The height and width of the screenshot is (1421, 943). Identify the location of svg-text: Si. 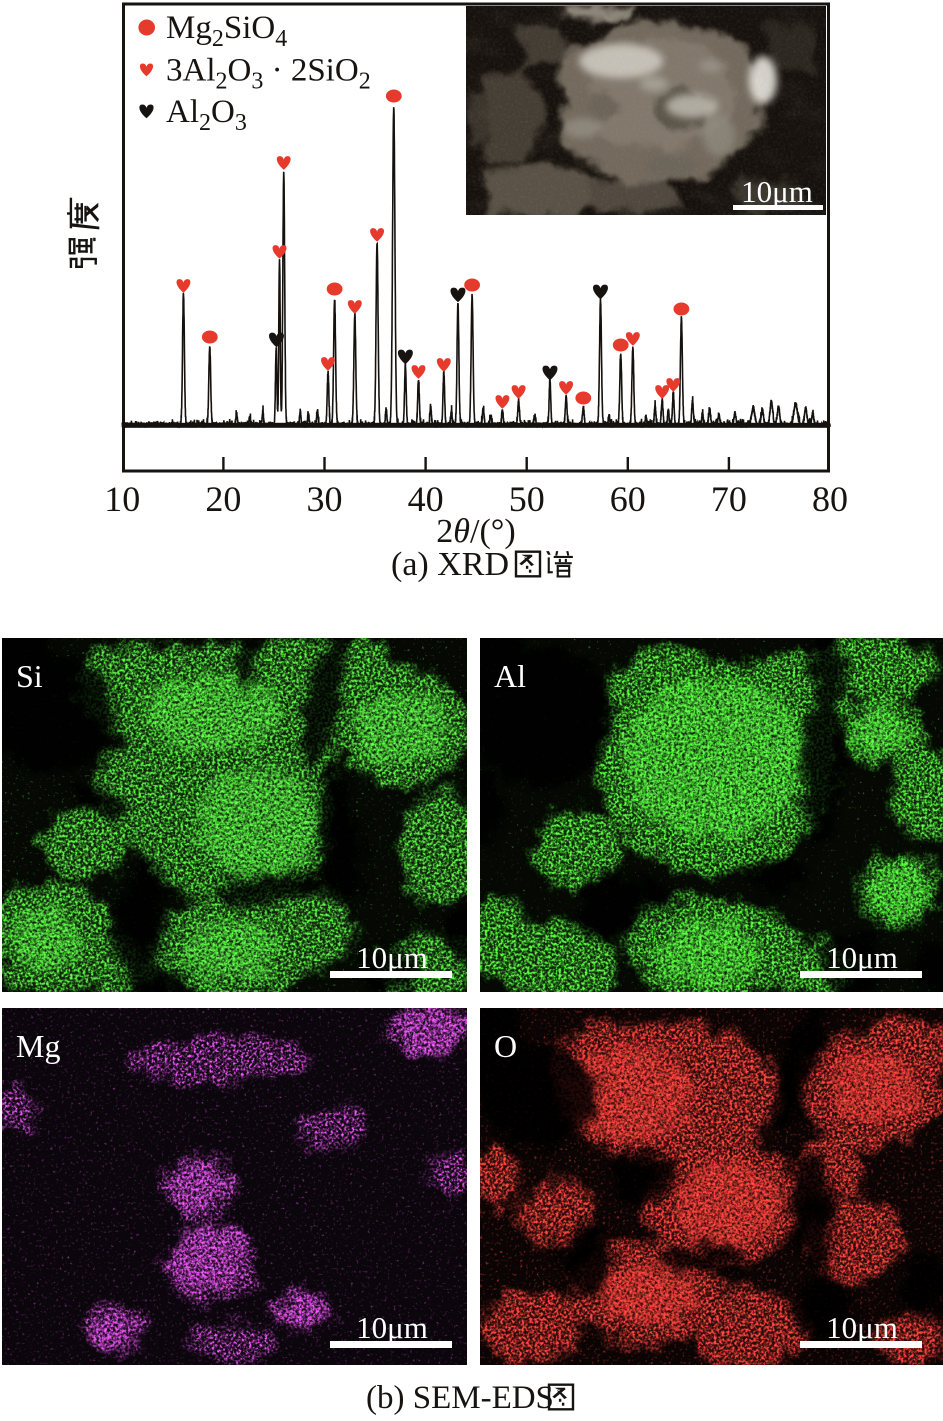
(29, 676).